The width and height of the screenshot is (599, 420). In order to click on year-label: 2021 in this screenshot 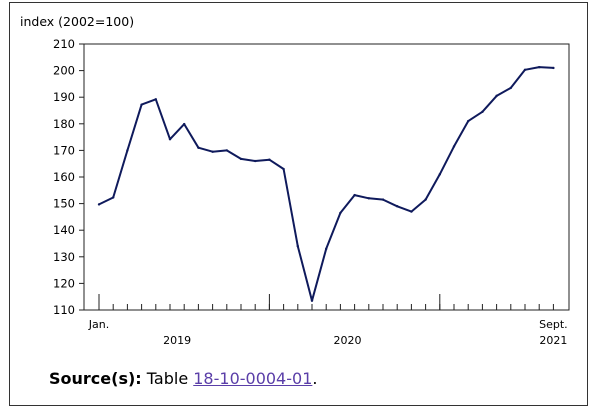, I will do `click(553, 340)`.